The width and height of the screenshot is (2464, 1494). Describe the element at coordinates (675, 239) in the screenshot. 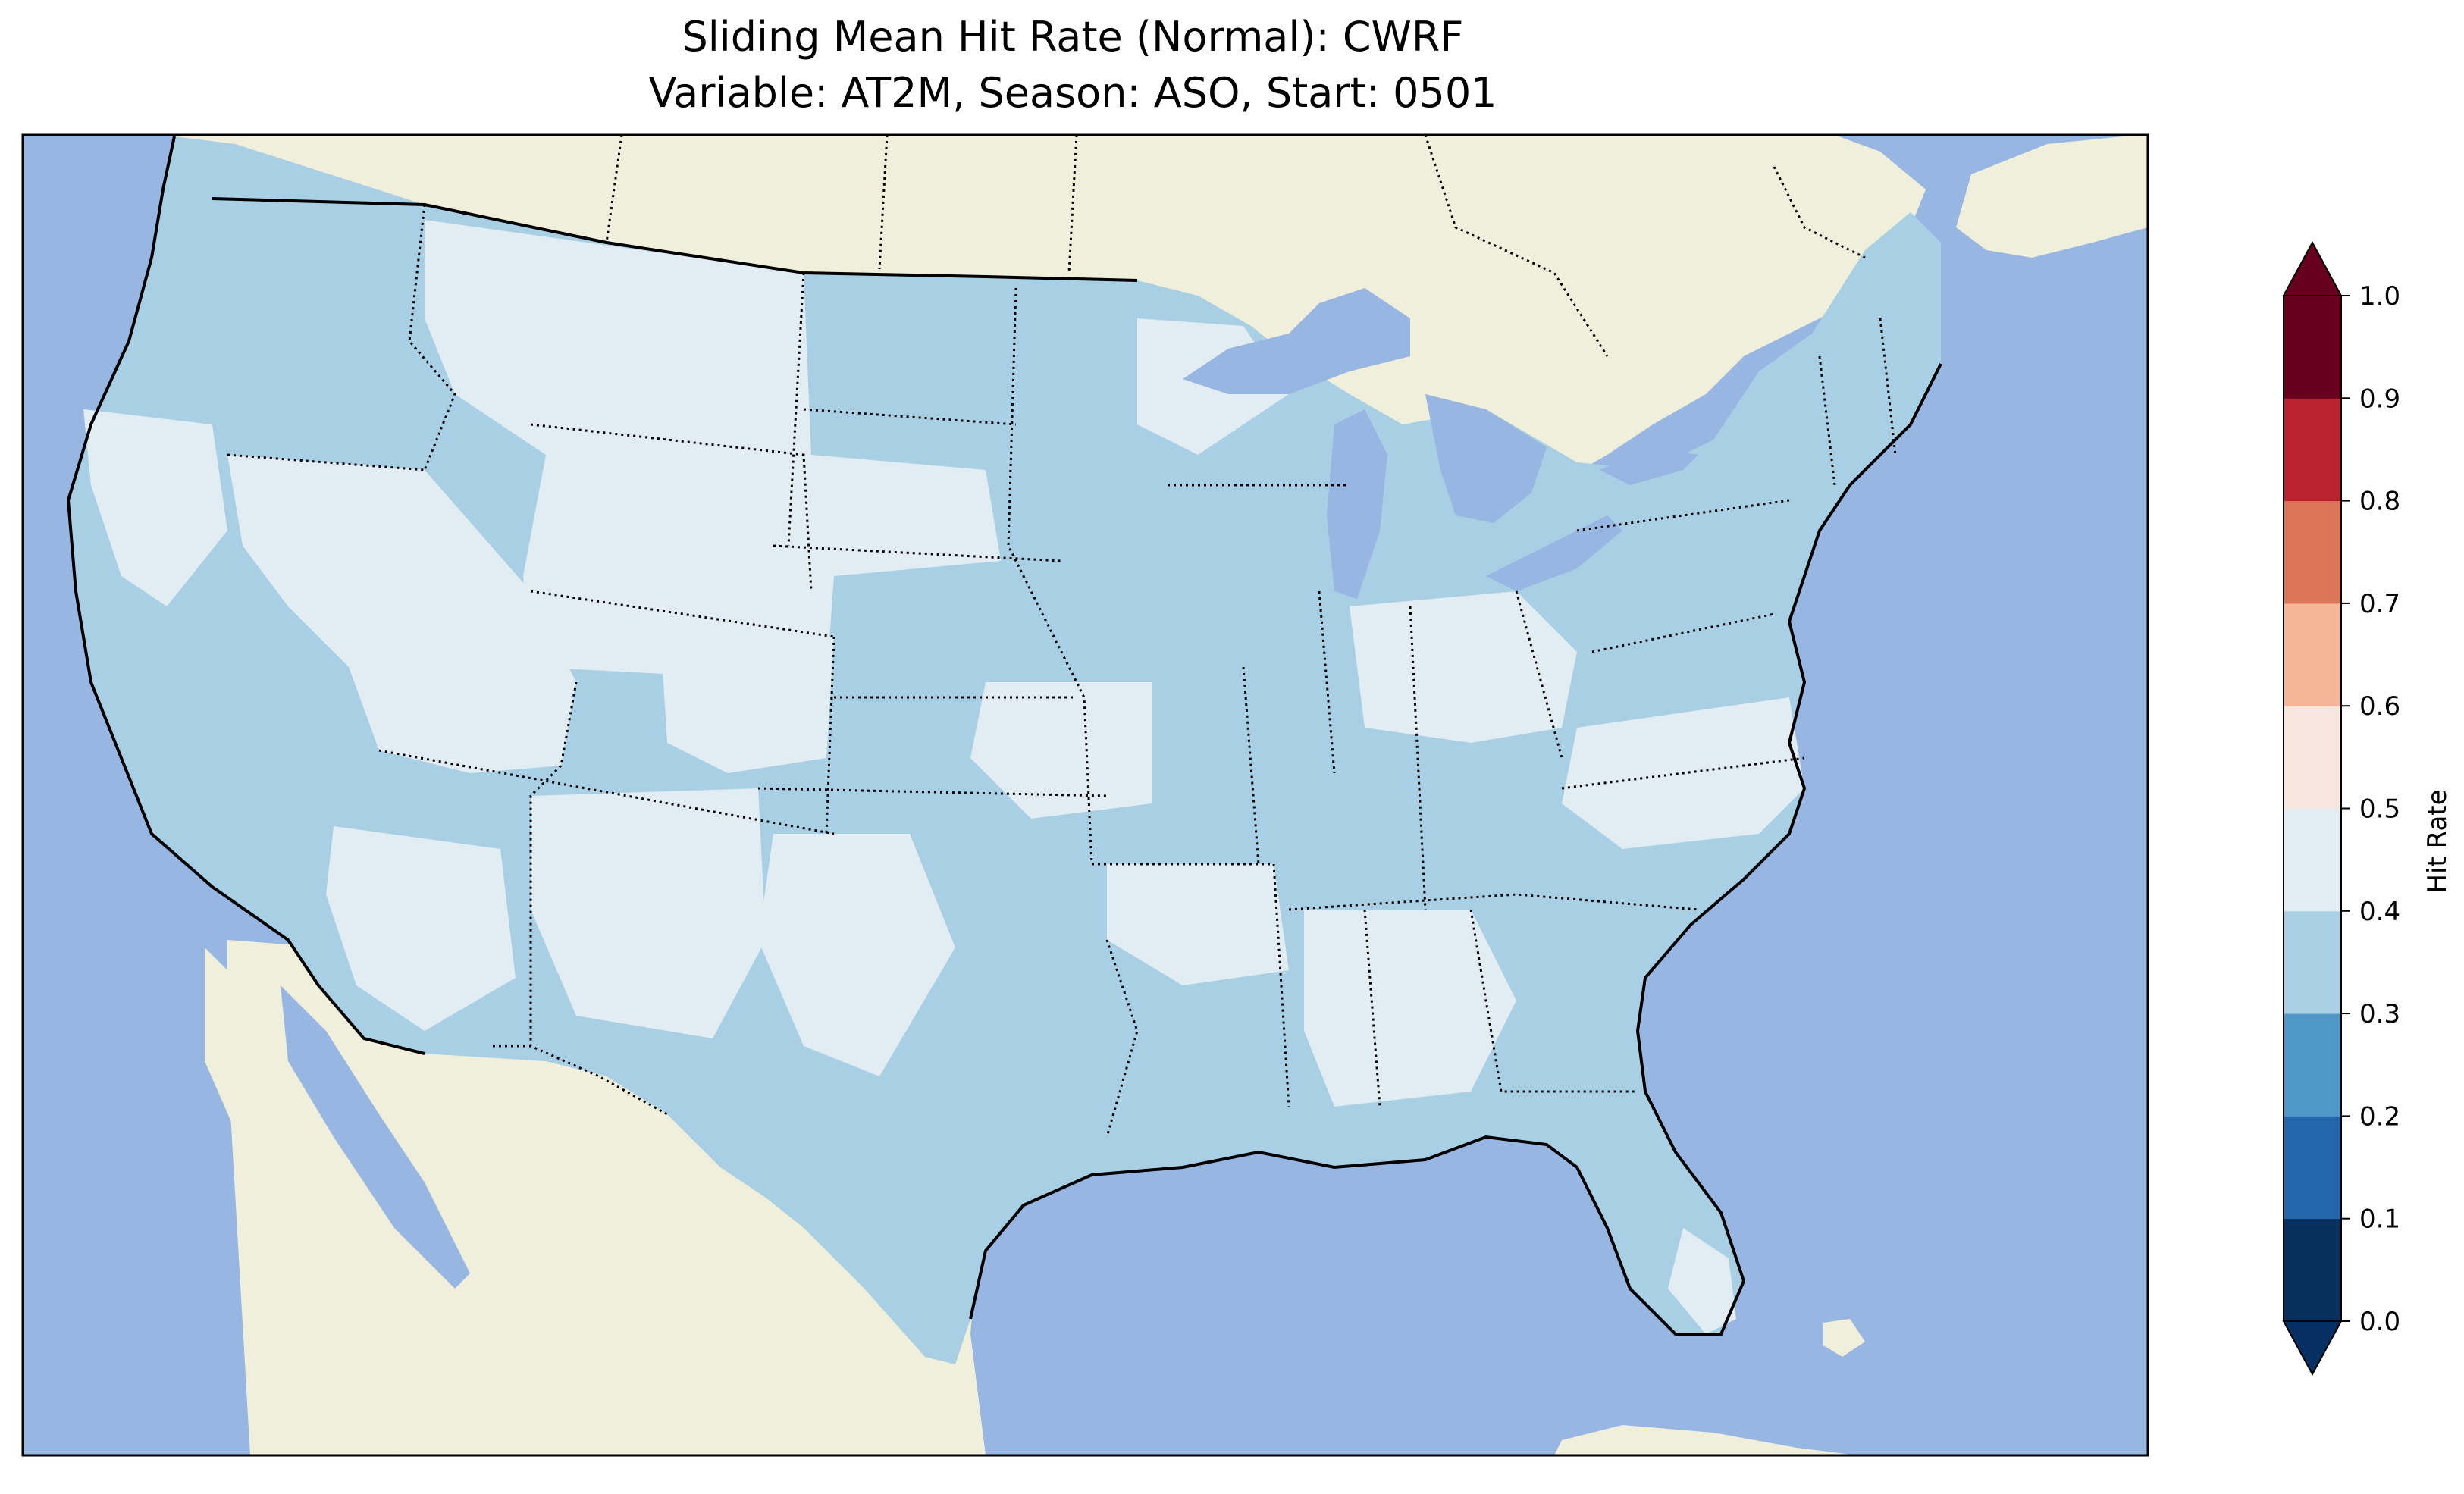

I see `us-canada-border` at that location.